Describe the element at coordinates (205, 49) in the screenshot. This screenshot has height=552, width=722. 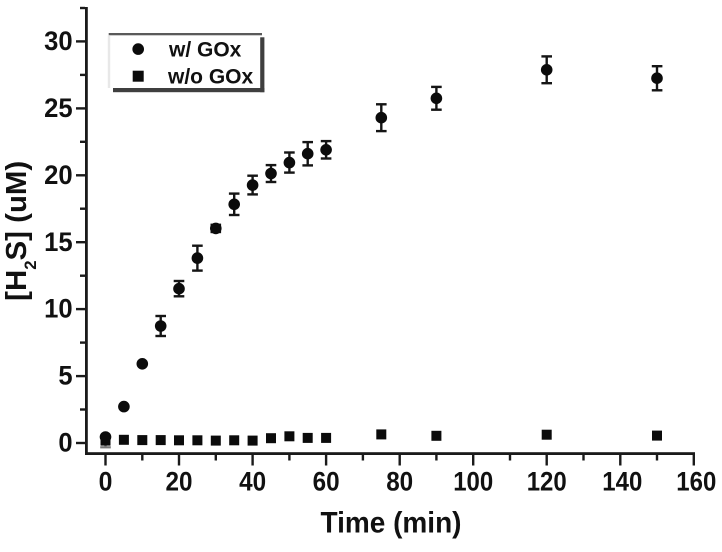
I see `svg-text: w/ GOx` at that location.